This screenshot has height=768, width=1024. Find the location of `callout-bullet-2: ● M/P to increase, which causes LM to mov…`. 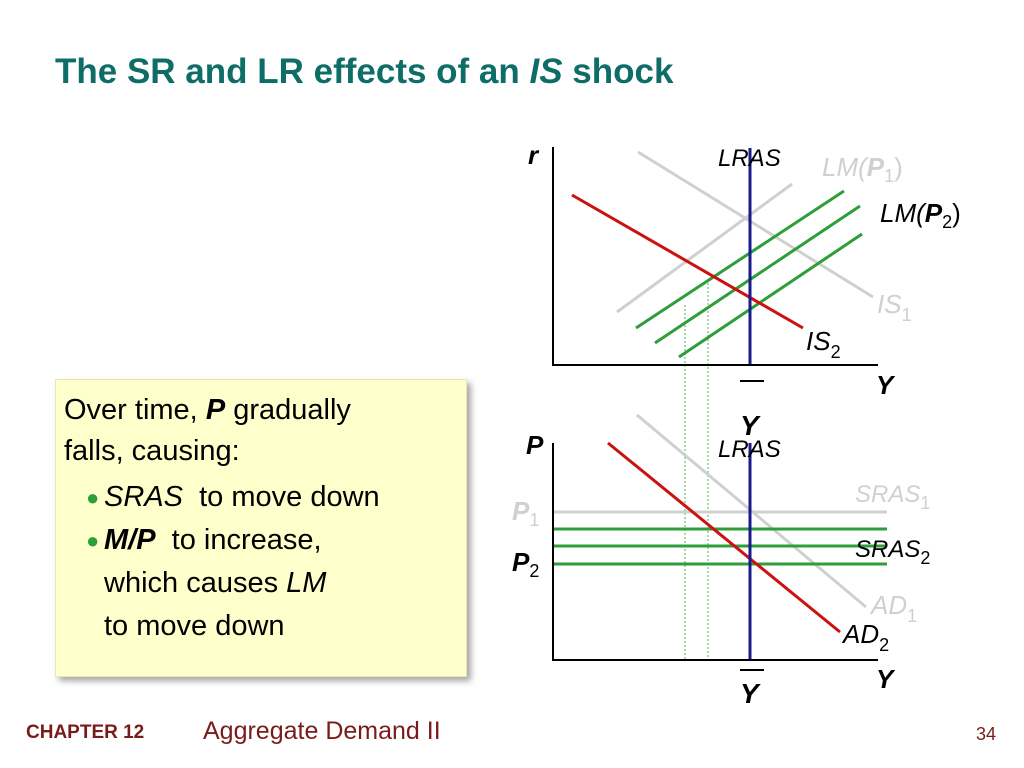

callout-bullet-2: ● M/P to increase, which causes LM to mov… is located at coordinates (260, 583).